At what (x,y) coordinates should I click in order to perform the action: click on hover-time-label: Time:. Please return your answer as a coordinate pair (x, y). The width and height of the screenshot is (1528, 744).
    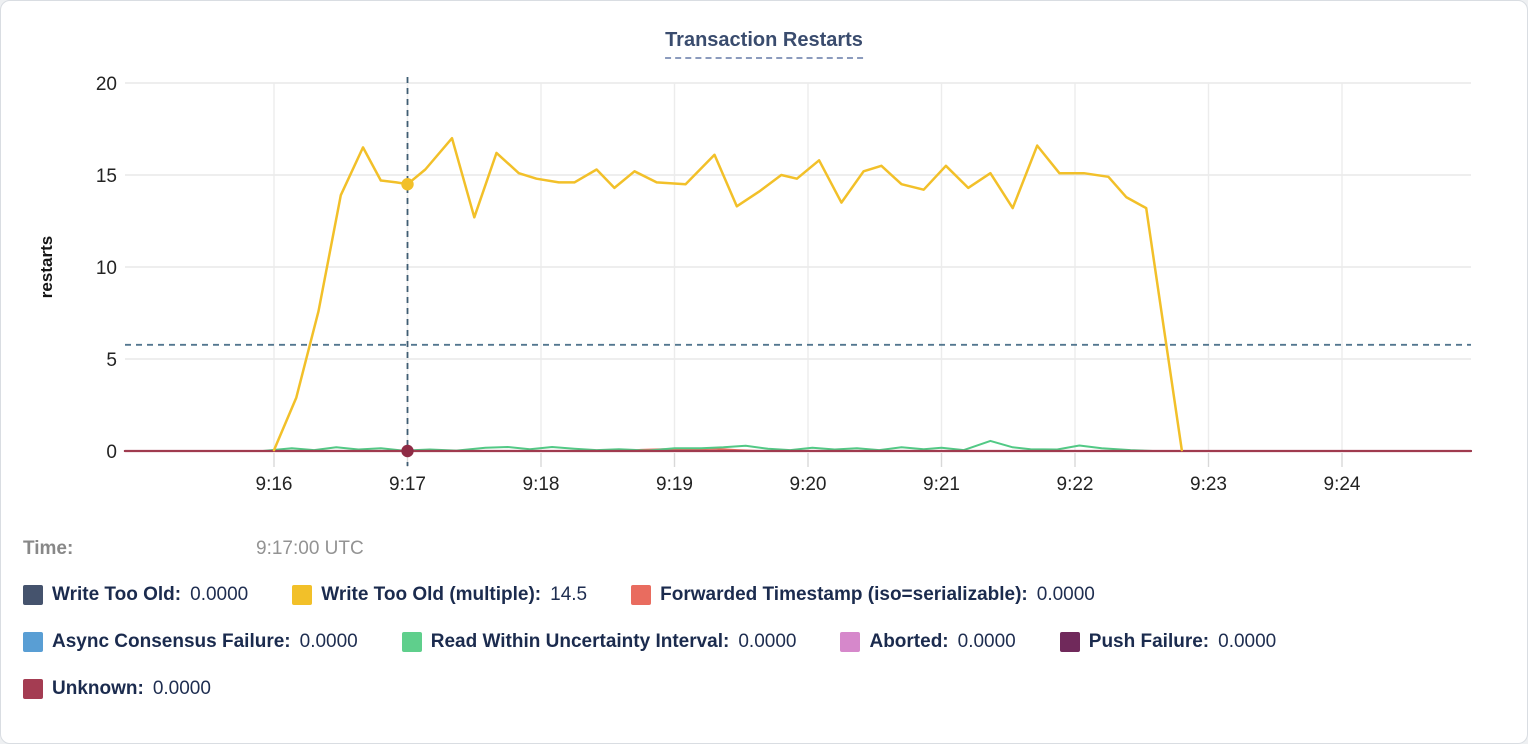
    Looking at the image, I should click on (48, 548).